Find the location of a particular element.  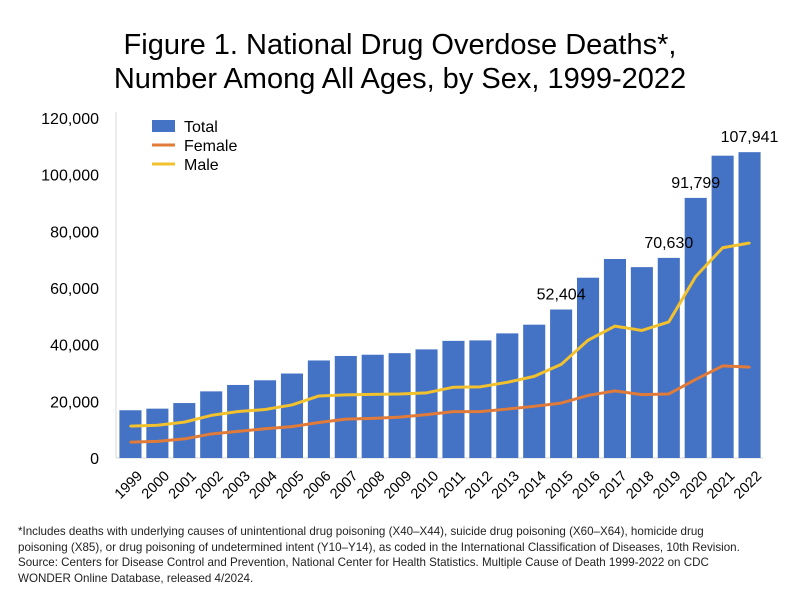

legend-label-male: Male is located at coordinates (201, 165).